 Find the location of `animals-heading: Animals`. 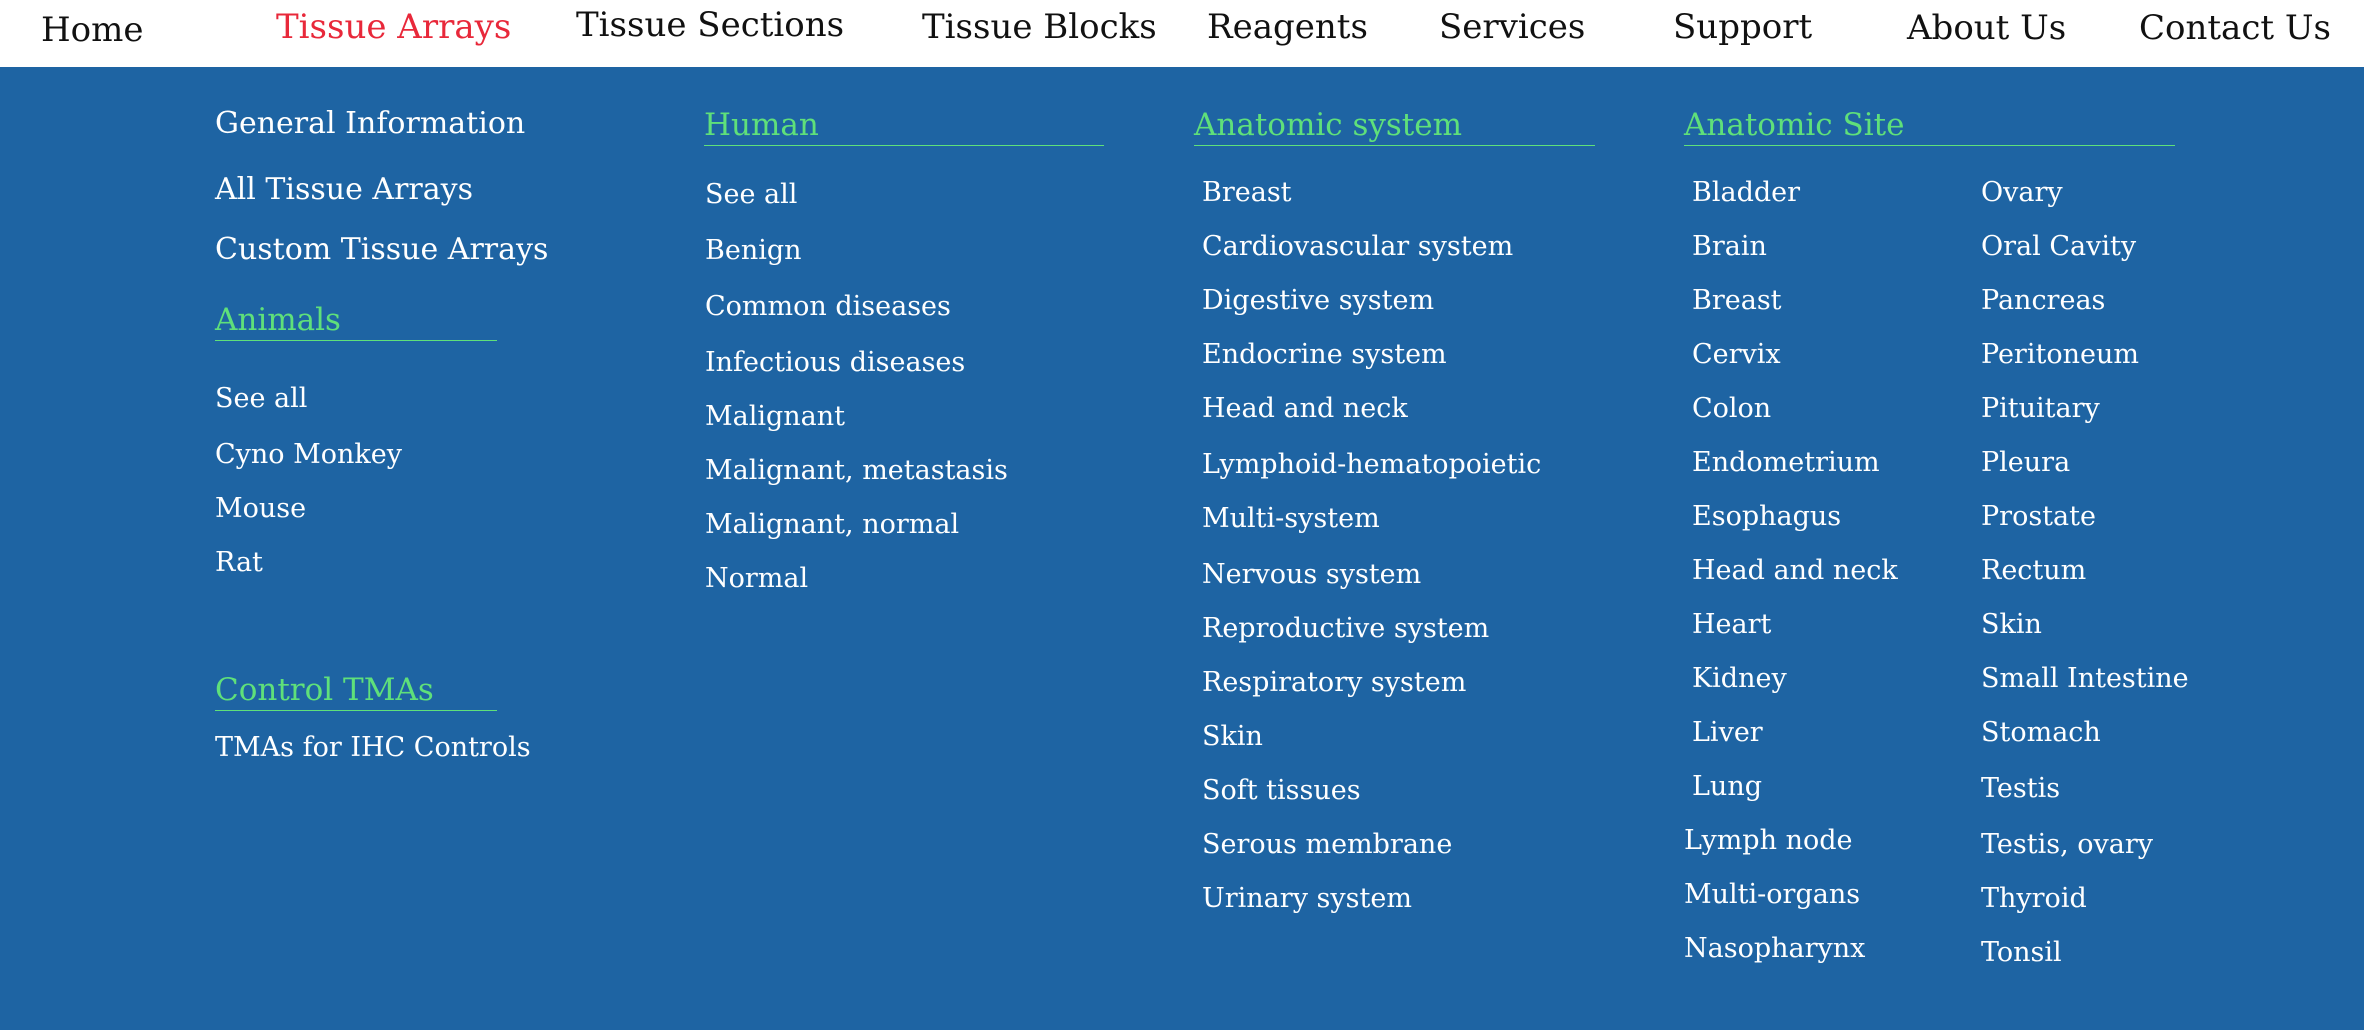

animals-heading: Animals is located at coordinates (356, 321).